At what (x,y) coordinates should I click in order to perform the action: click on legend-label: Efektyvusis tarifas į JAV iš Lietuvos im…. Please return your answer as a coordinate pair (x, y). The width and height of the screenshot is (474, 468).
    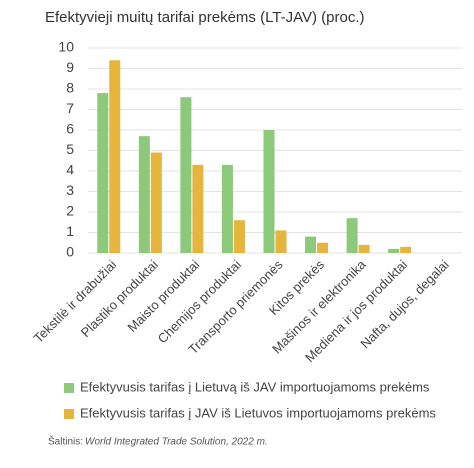
    Looking at the image, I should click on (258, 412).